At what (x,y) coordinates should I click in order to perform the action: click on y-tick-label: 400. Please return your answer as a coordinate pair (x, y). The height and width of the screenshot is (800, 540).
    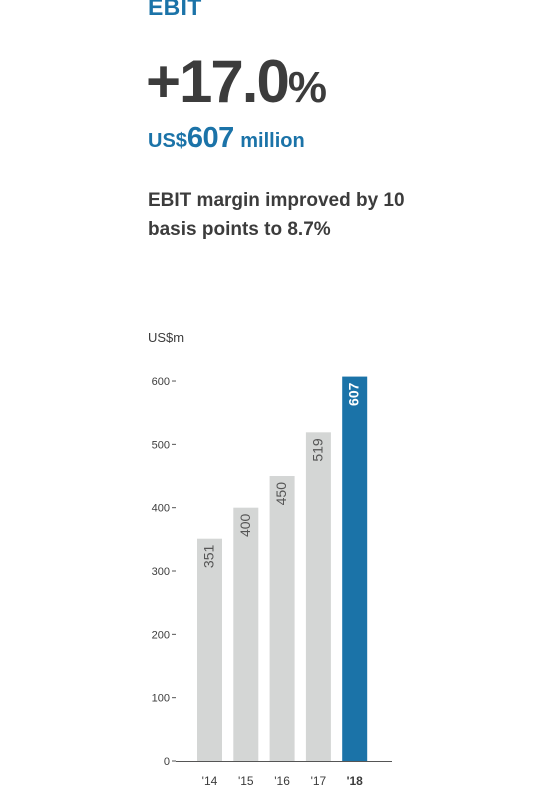
    Looking at the image, I should click on (161, 509).